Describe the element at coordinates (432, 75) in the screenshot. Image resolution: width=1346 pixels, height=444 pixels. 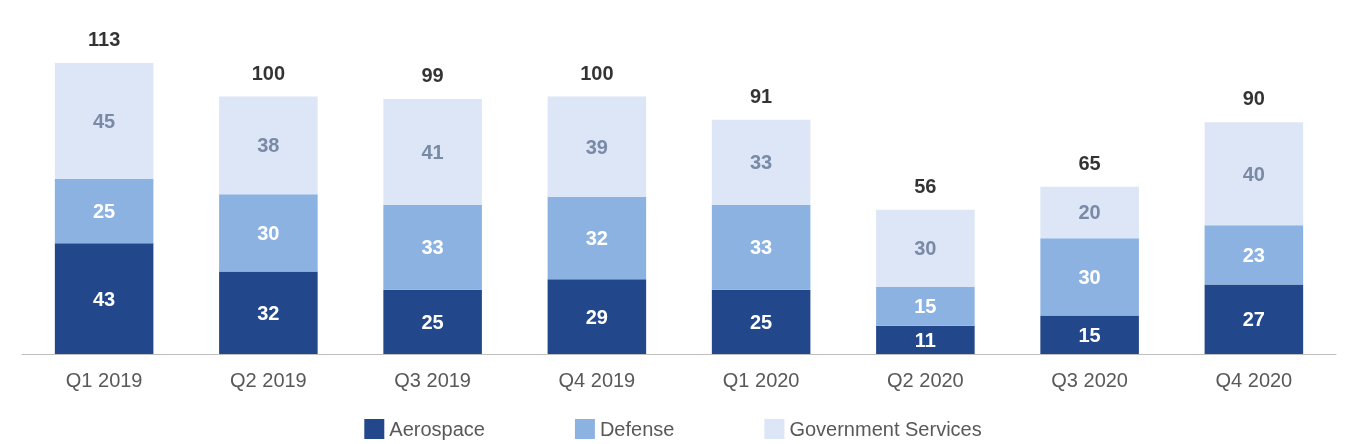
I see `total-label: 99` at that location.